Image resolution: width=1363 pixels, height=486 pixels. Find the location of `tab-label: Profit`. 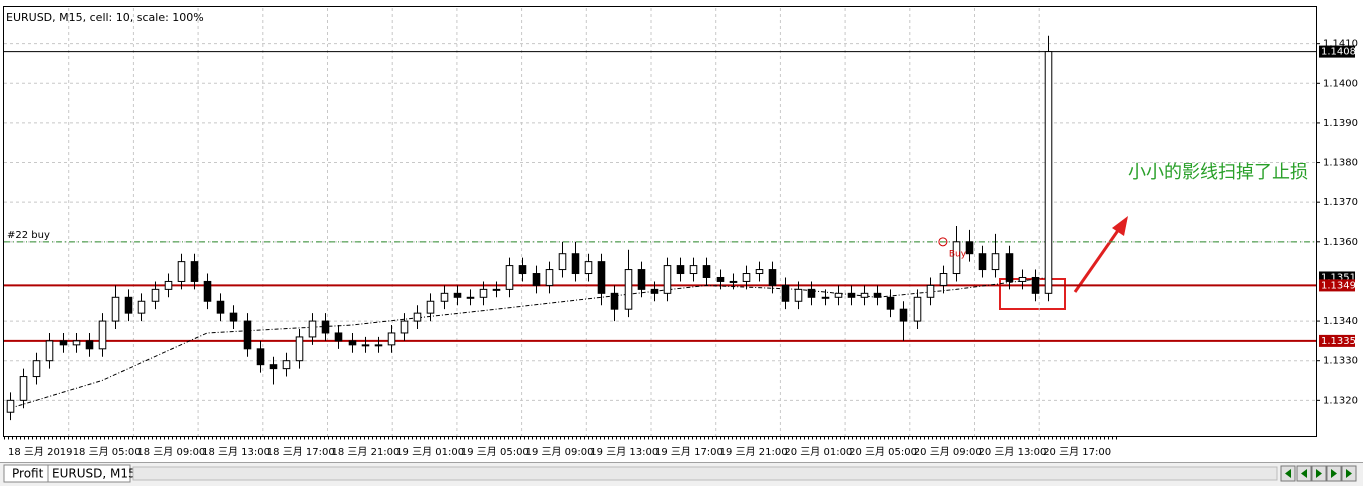

tab-label: Profit is located at coordinates (28, 474).